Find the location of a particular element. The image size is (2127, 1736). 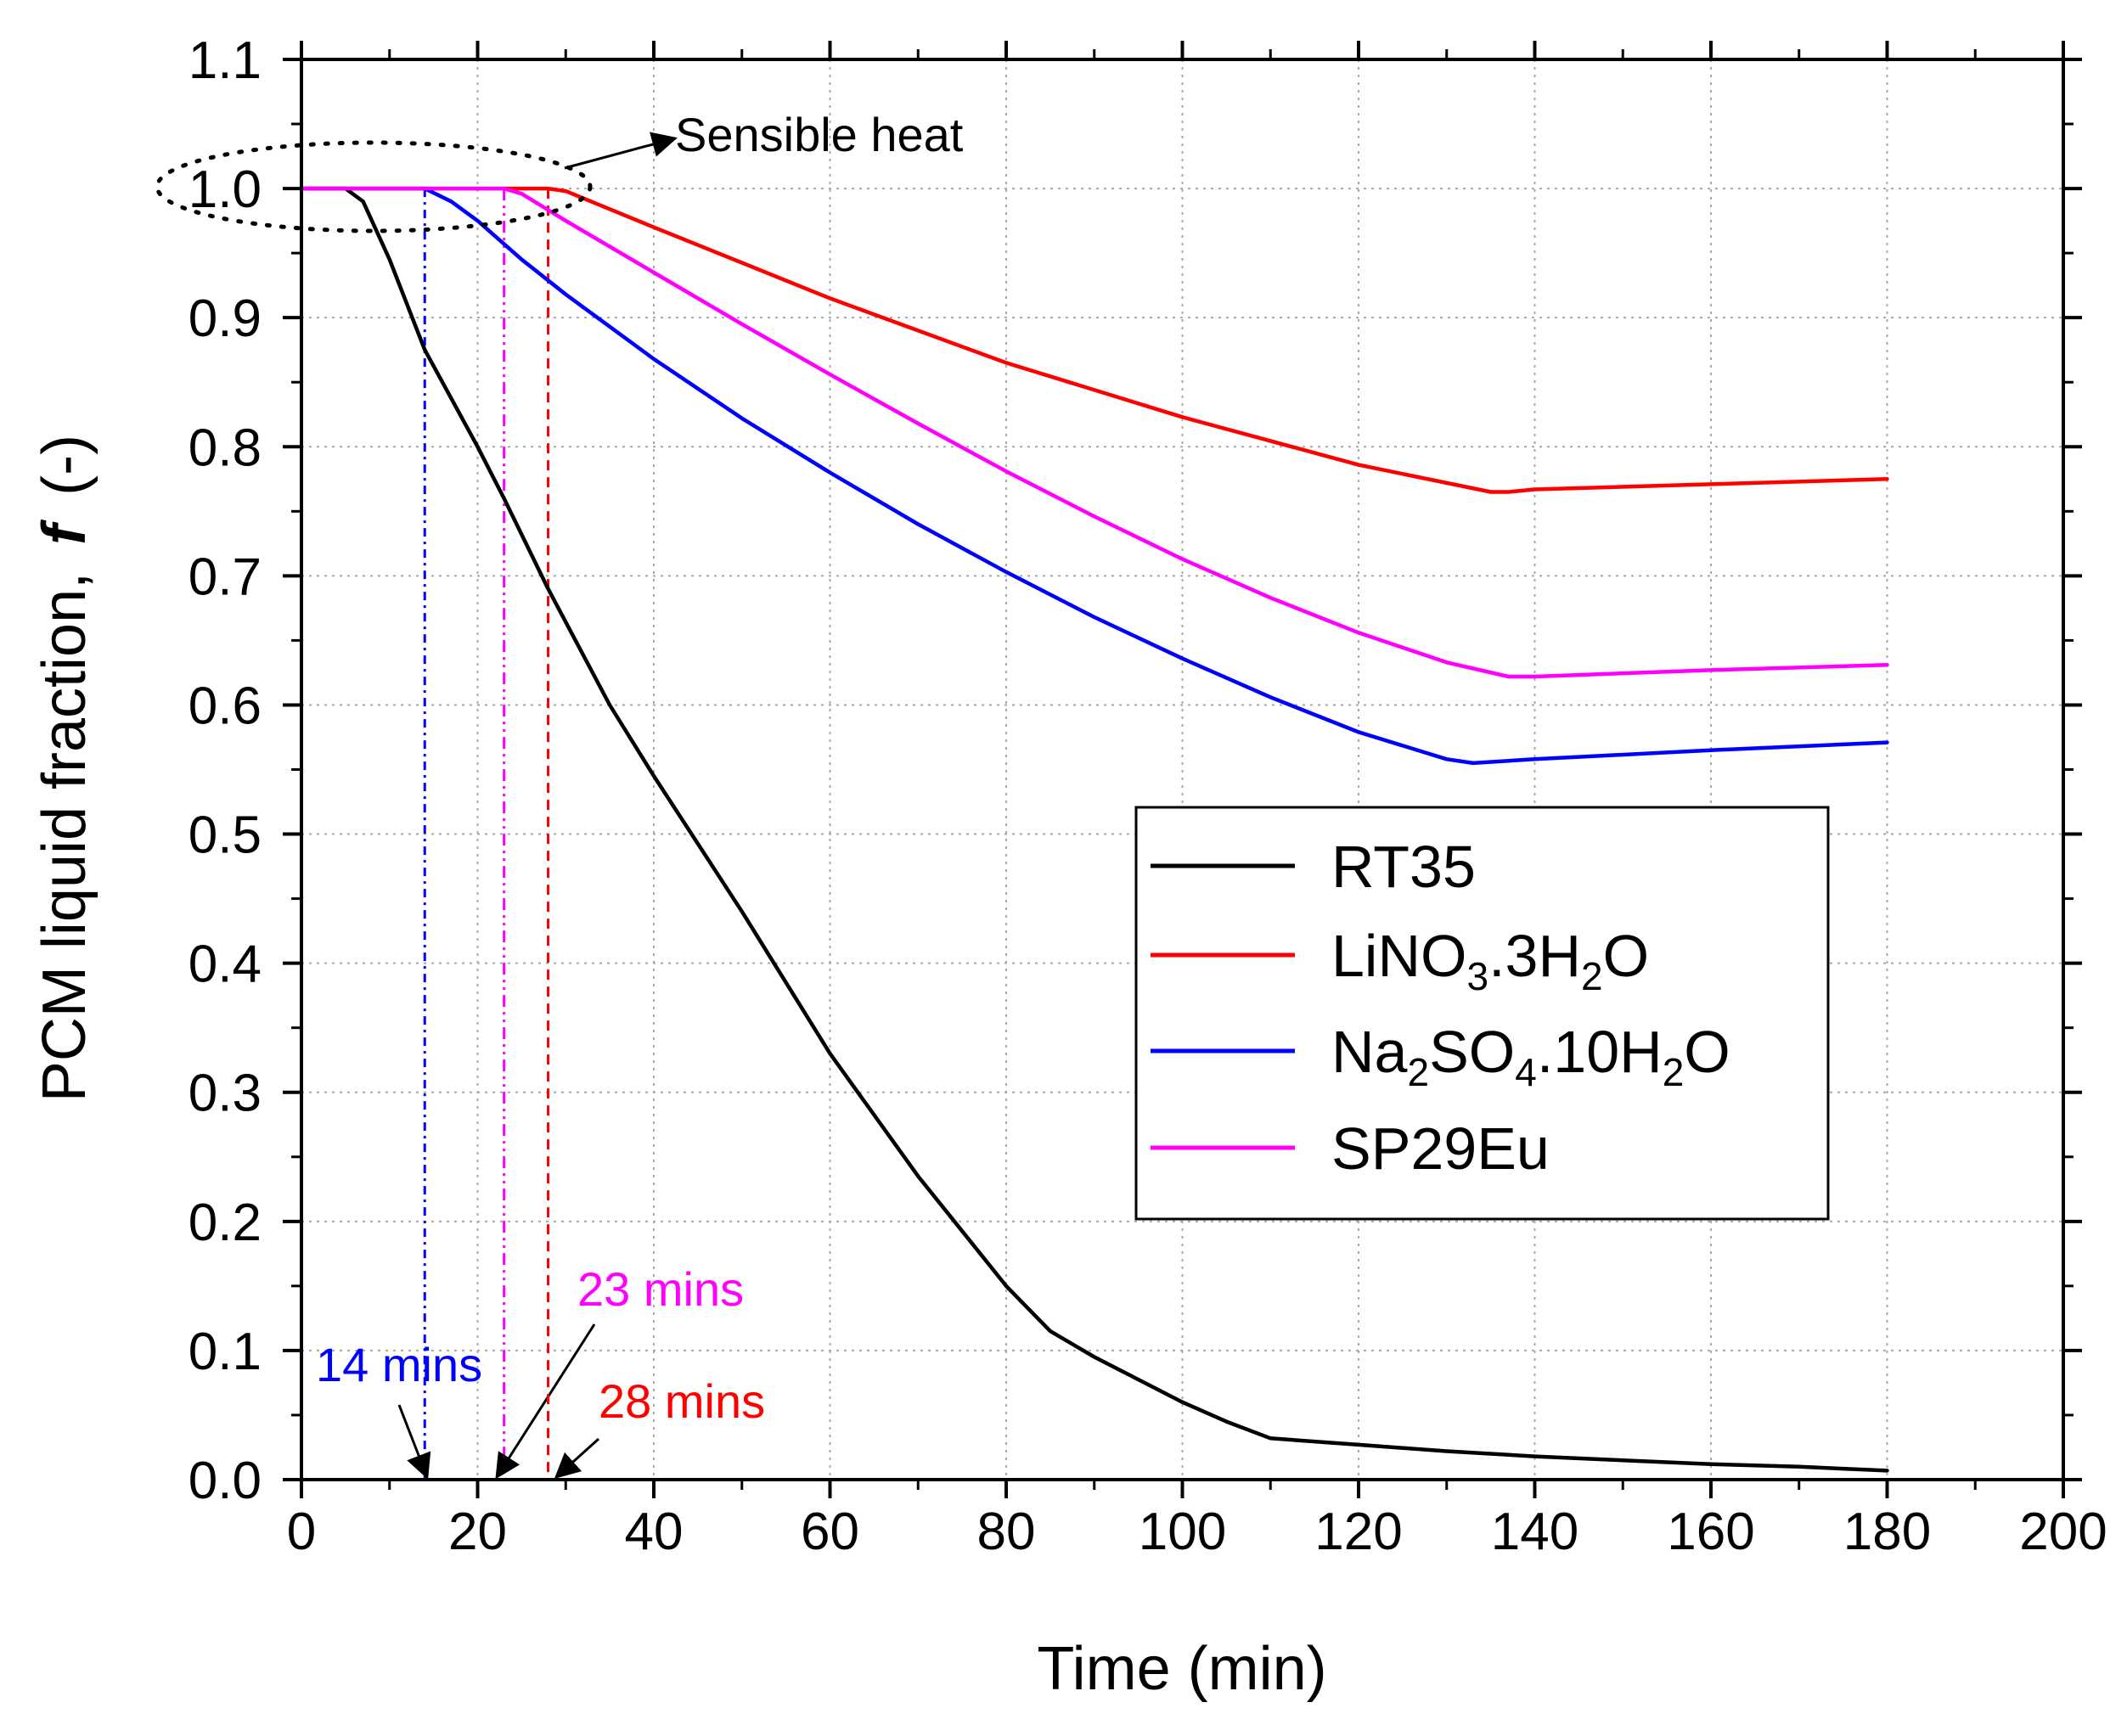

y-tick-label: 0.5 is located at coordinates (225, 836).